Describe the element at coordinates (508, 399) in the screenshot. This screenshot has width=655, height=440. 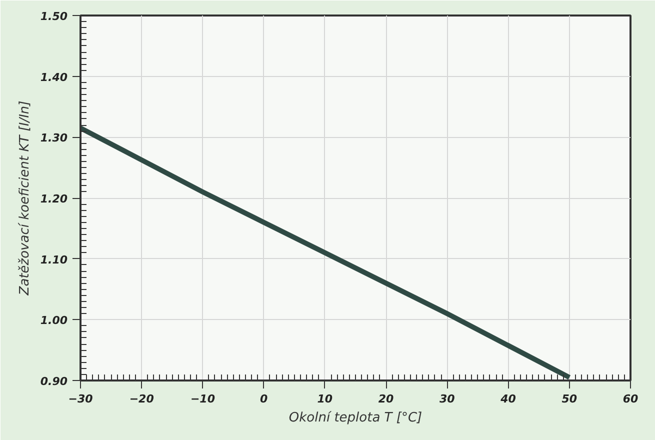
I see `x-tick-label: 40` at that location.